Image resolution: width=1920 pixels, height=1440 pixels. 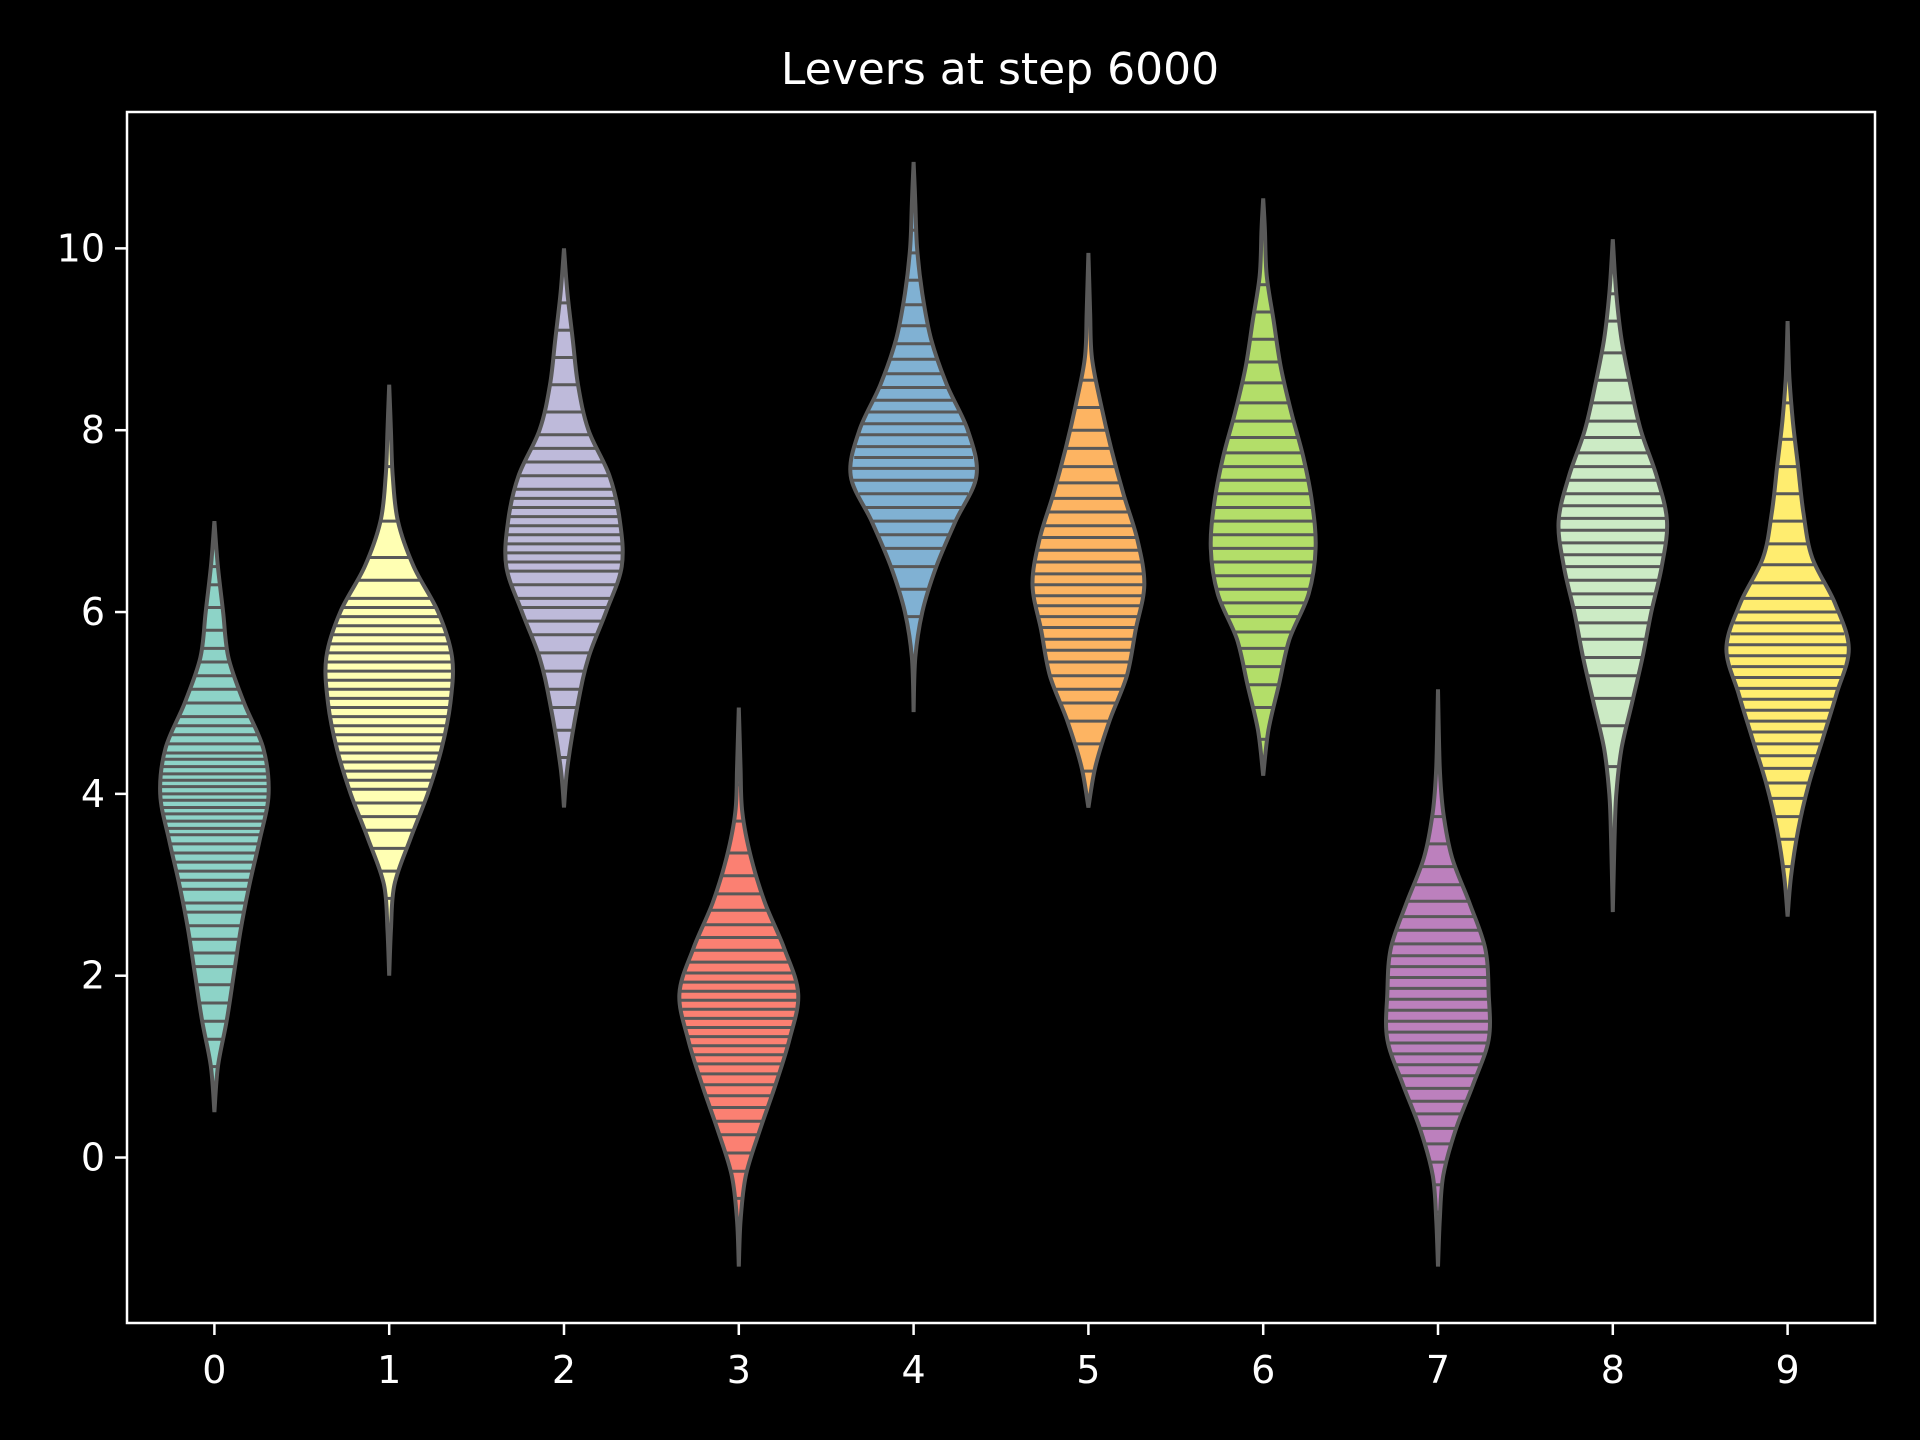 I want to click on x-tick-label-7: 7, so click(x=1438, y=1370).